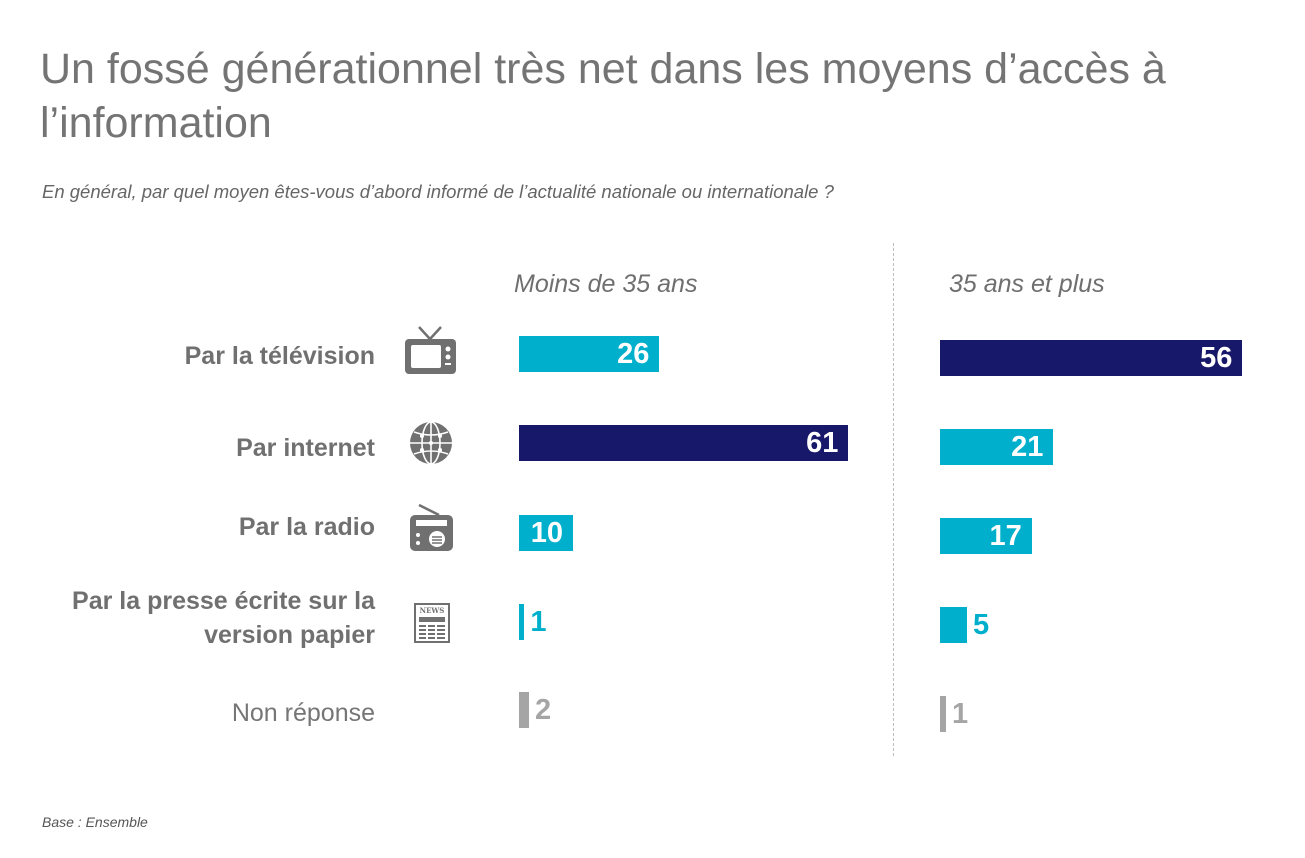 The image size is (1305, 858). Describe the element at coordinates (279, 356) in the screenshot. I see `category-label-television: Par la télévision` at that location.